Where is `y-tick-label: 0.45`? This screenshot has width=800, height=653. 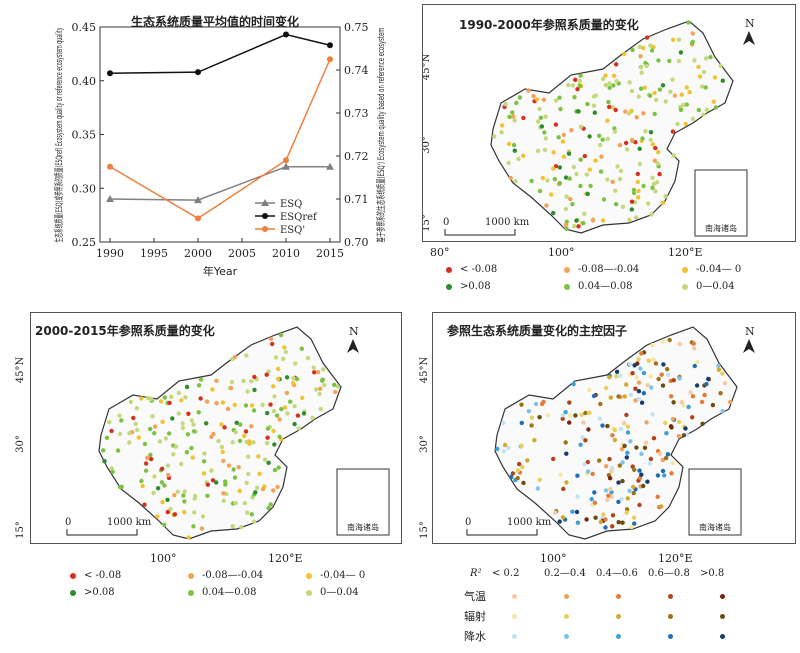
y-tick-label: 0.45 is located at coordinates (84, 27).